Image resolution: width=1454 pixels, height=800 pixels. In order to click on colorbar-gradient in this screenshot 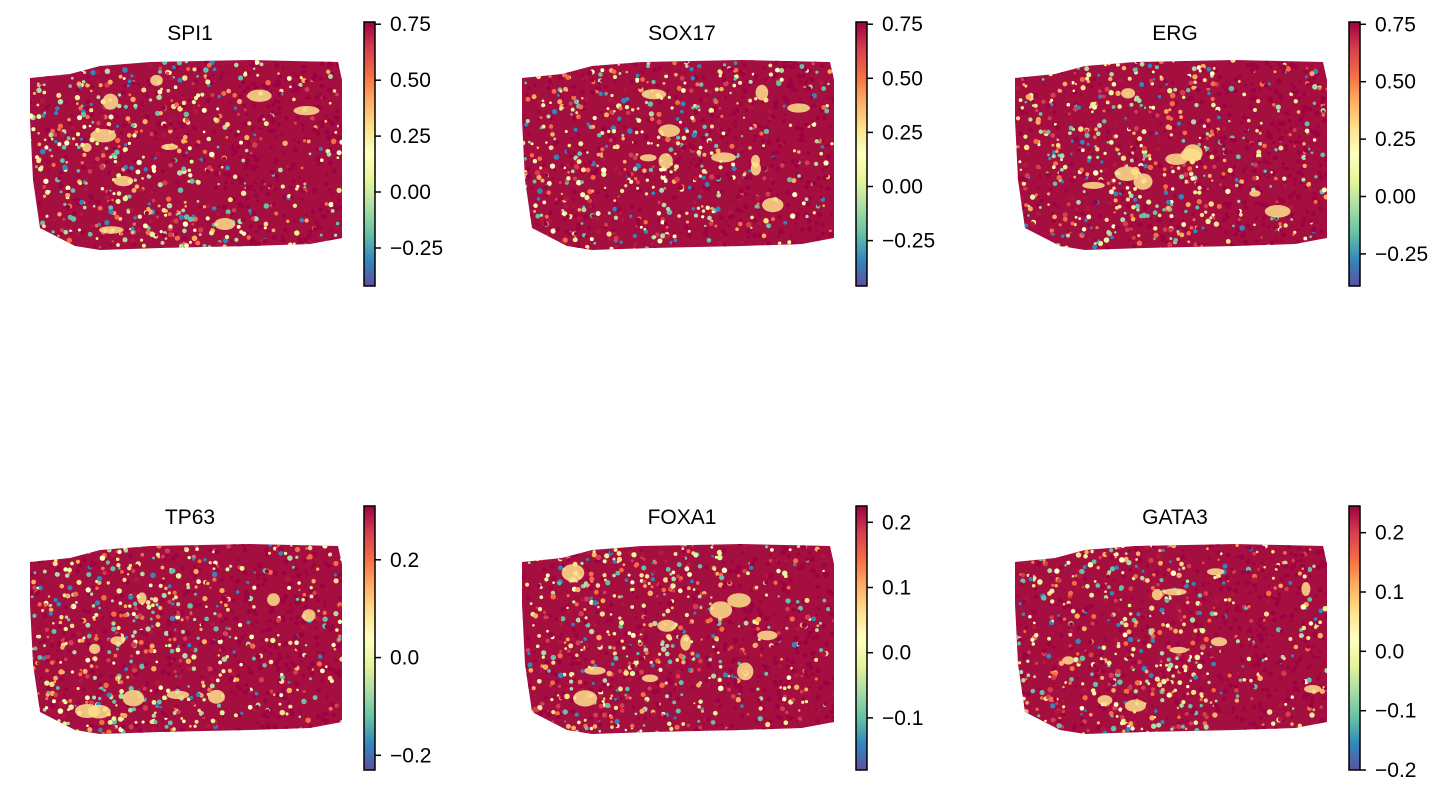, I will do `click(369, 638)`.